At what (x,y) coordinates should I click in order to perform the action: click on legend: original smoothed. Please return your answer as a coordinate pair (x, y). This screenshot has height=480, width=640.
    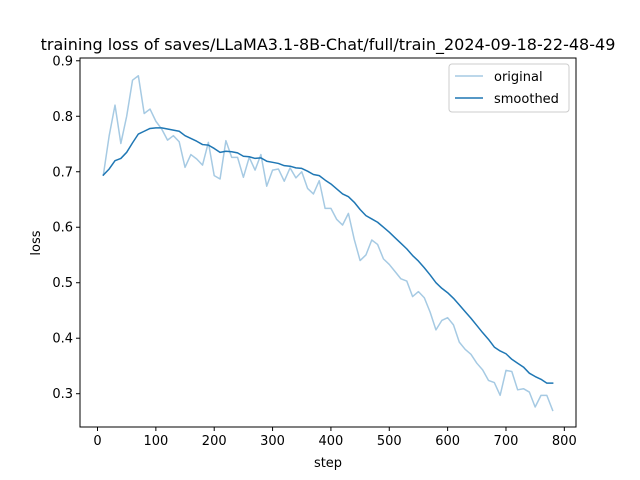
    Looking at the image, I should click on (509, 88).